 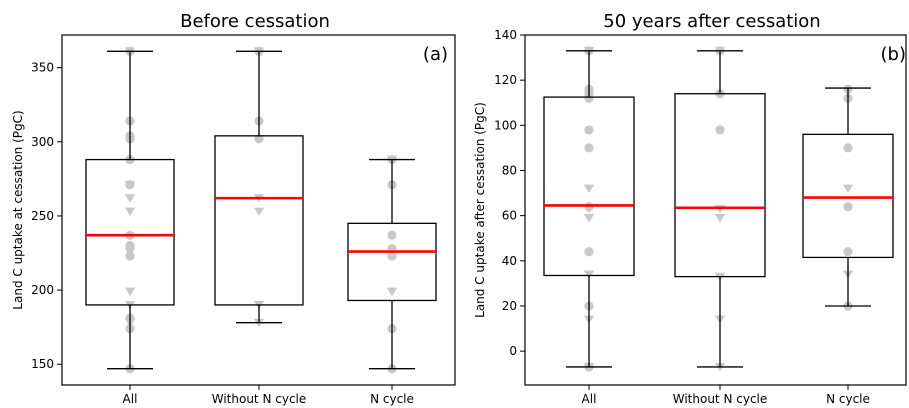 I want to click on panel-a-ytick-label: 300, so click(x=42, y=142).